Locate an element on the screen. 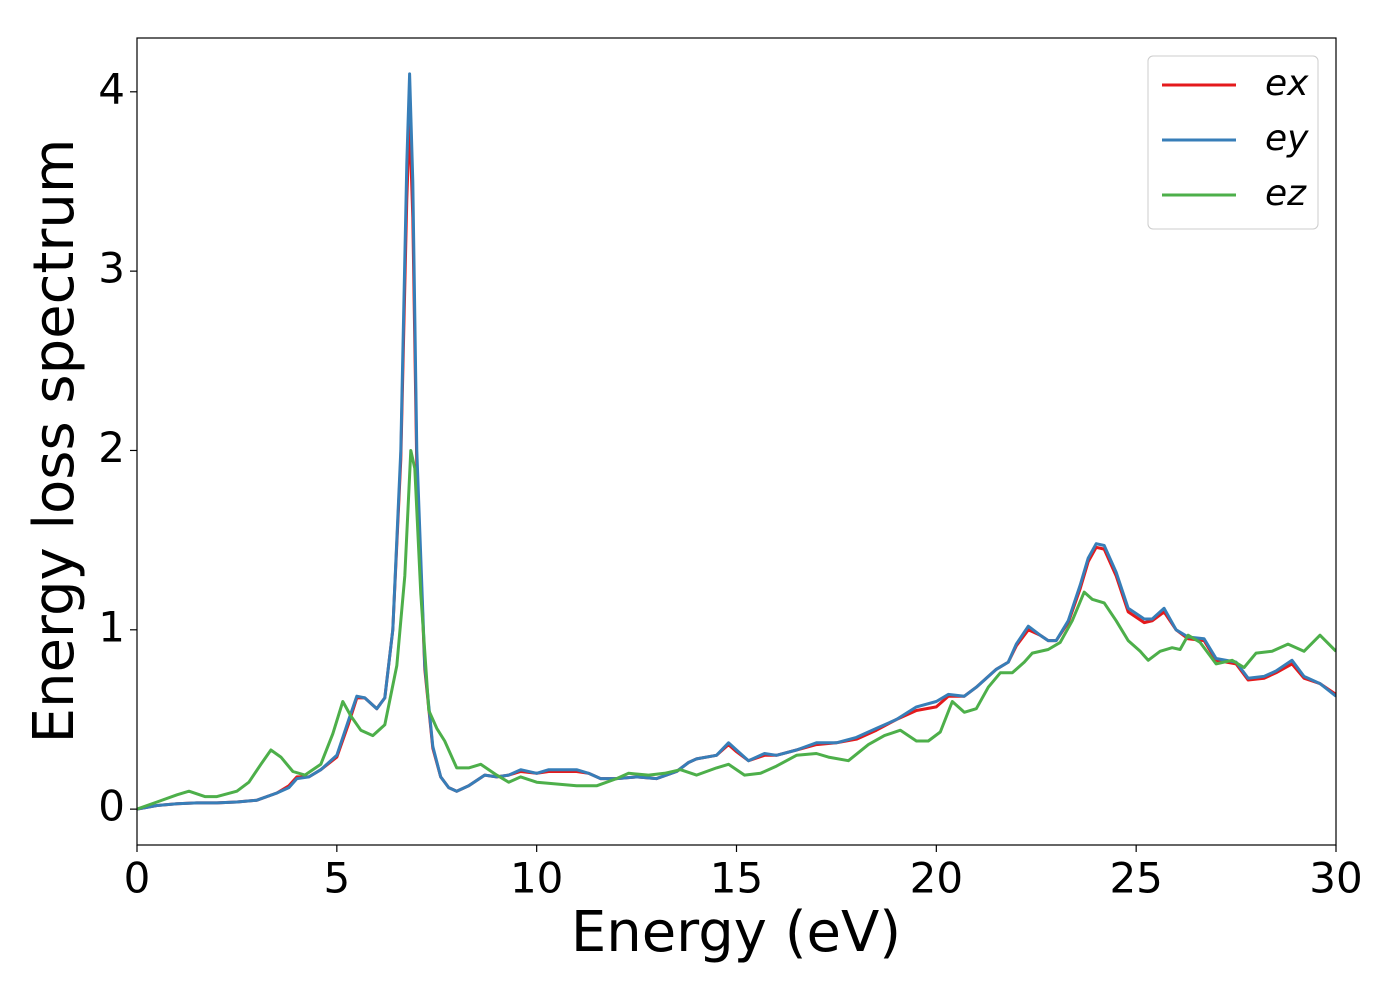 The height and width of the screenshot is (1000, 1400). y-tick-label: 2 is located at coordinates (111, 447).